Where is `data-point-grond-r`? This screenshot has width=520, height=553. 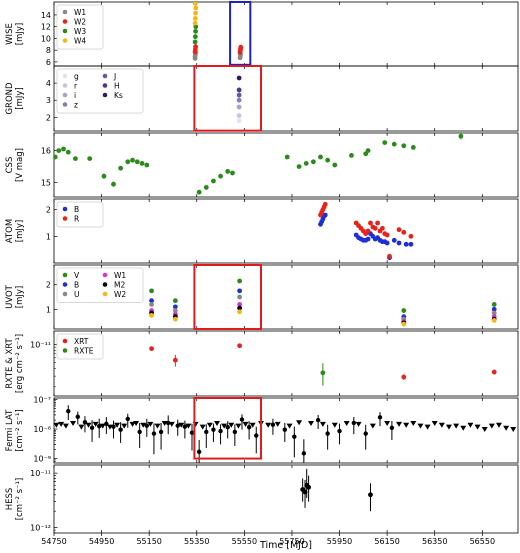
data-point-grond-r is located at coordinates (239, 116).